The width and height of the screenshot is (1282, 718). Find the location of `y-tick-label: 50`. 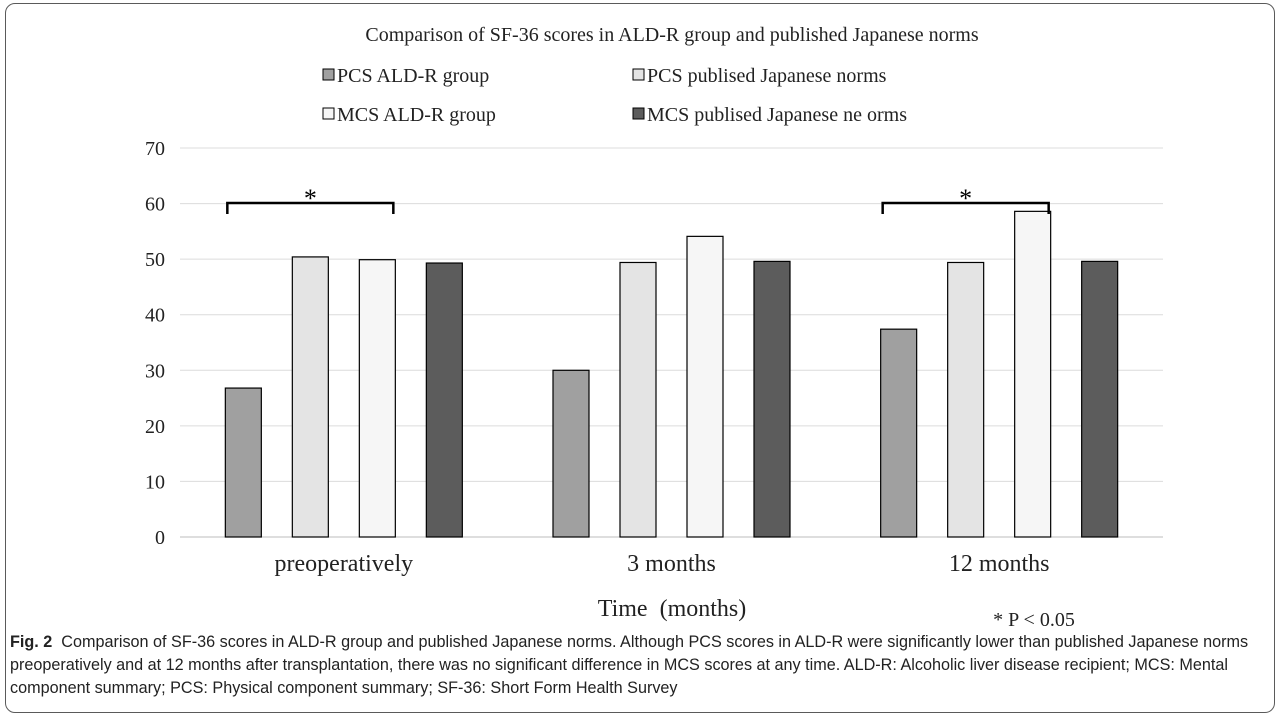

y-tick-label: 50 is located at coordinates (155, 260).